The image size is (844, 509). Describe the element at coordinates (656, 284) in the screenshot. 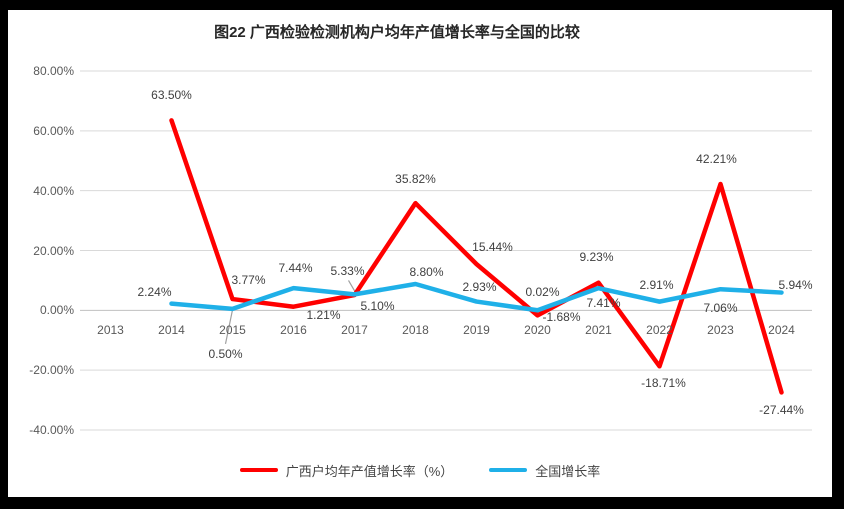

I see `data-label: 2.91%` at that location.